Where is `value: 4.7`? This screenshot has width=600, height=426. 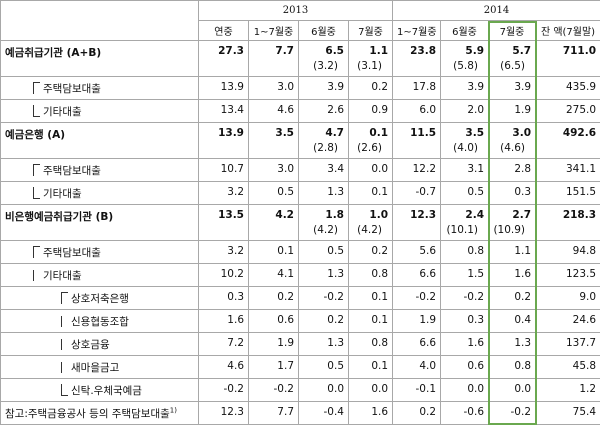
value: 4.7 is located at coordinates (334, 133).